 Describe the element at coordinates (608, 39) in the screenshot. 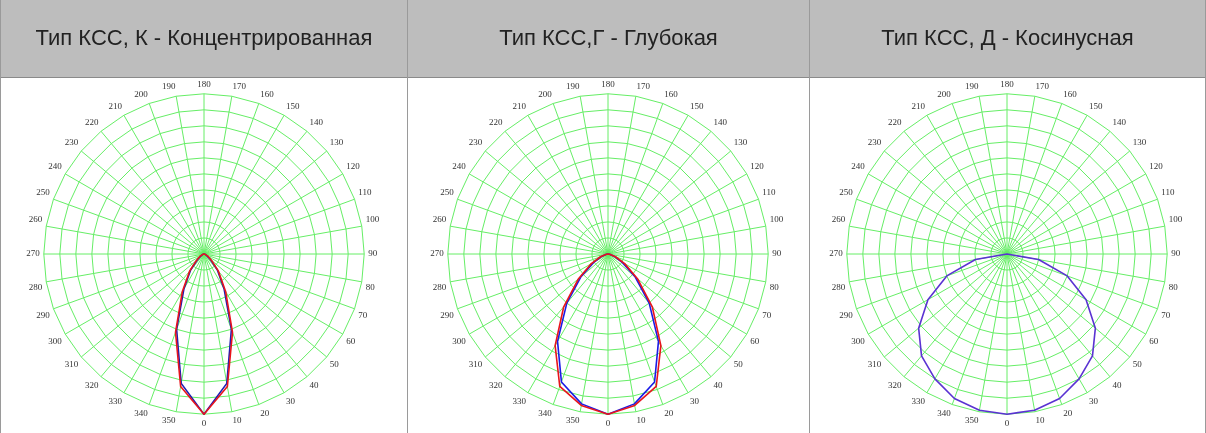

I see `chart-title: Тип КСС,Г - Глубокая` at that location.